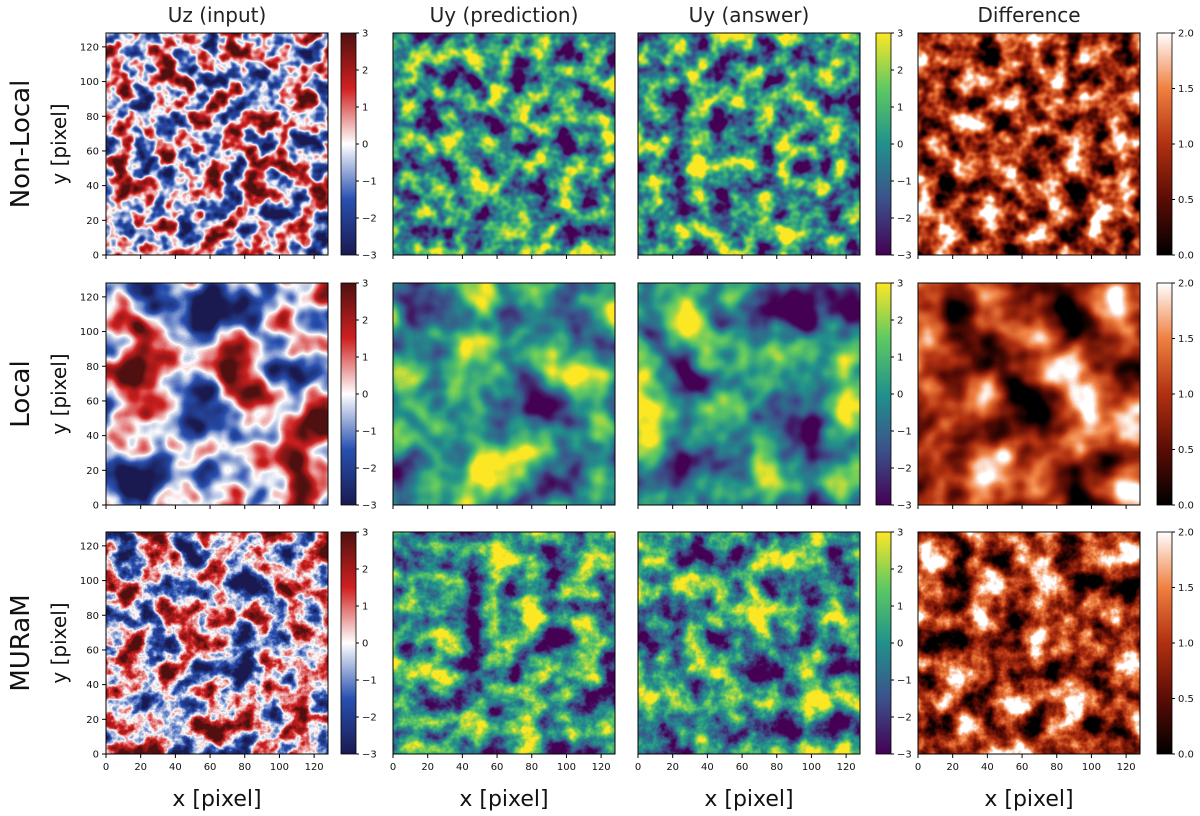 This screenshot has height=816, width=1200. I want to click on colorbar-difference-local: 0.0 0.5 1.0 1.5 2.0, so click(1175, 395).